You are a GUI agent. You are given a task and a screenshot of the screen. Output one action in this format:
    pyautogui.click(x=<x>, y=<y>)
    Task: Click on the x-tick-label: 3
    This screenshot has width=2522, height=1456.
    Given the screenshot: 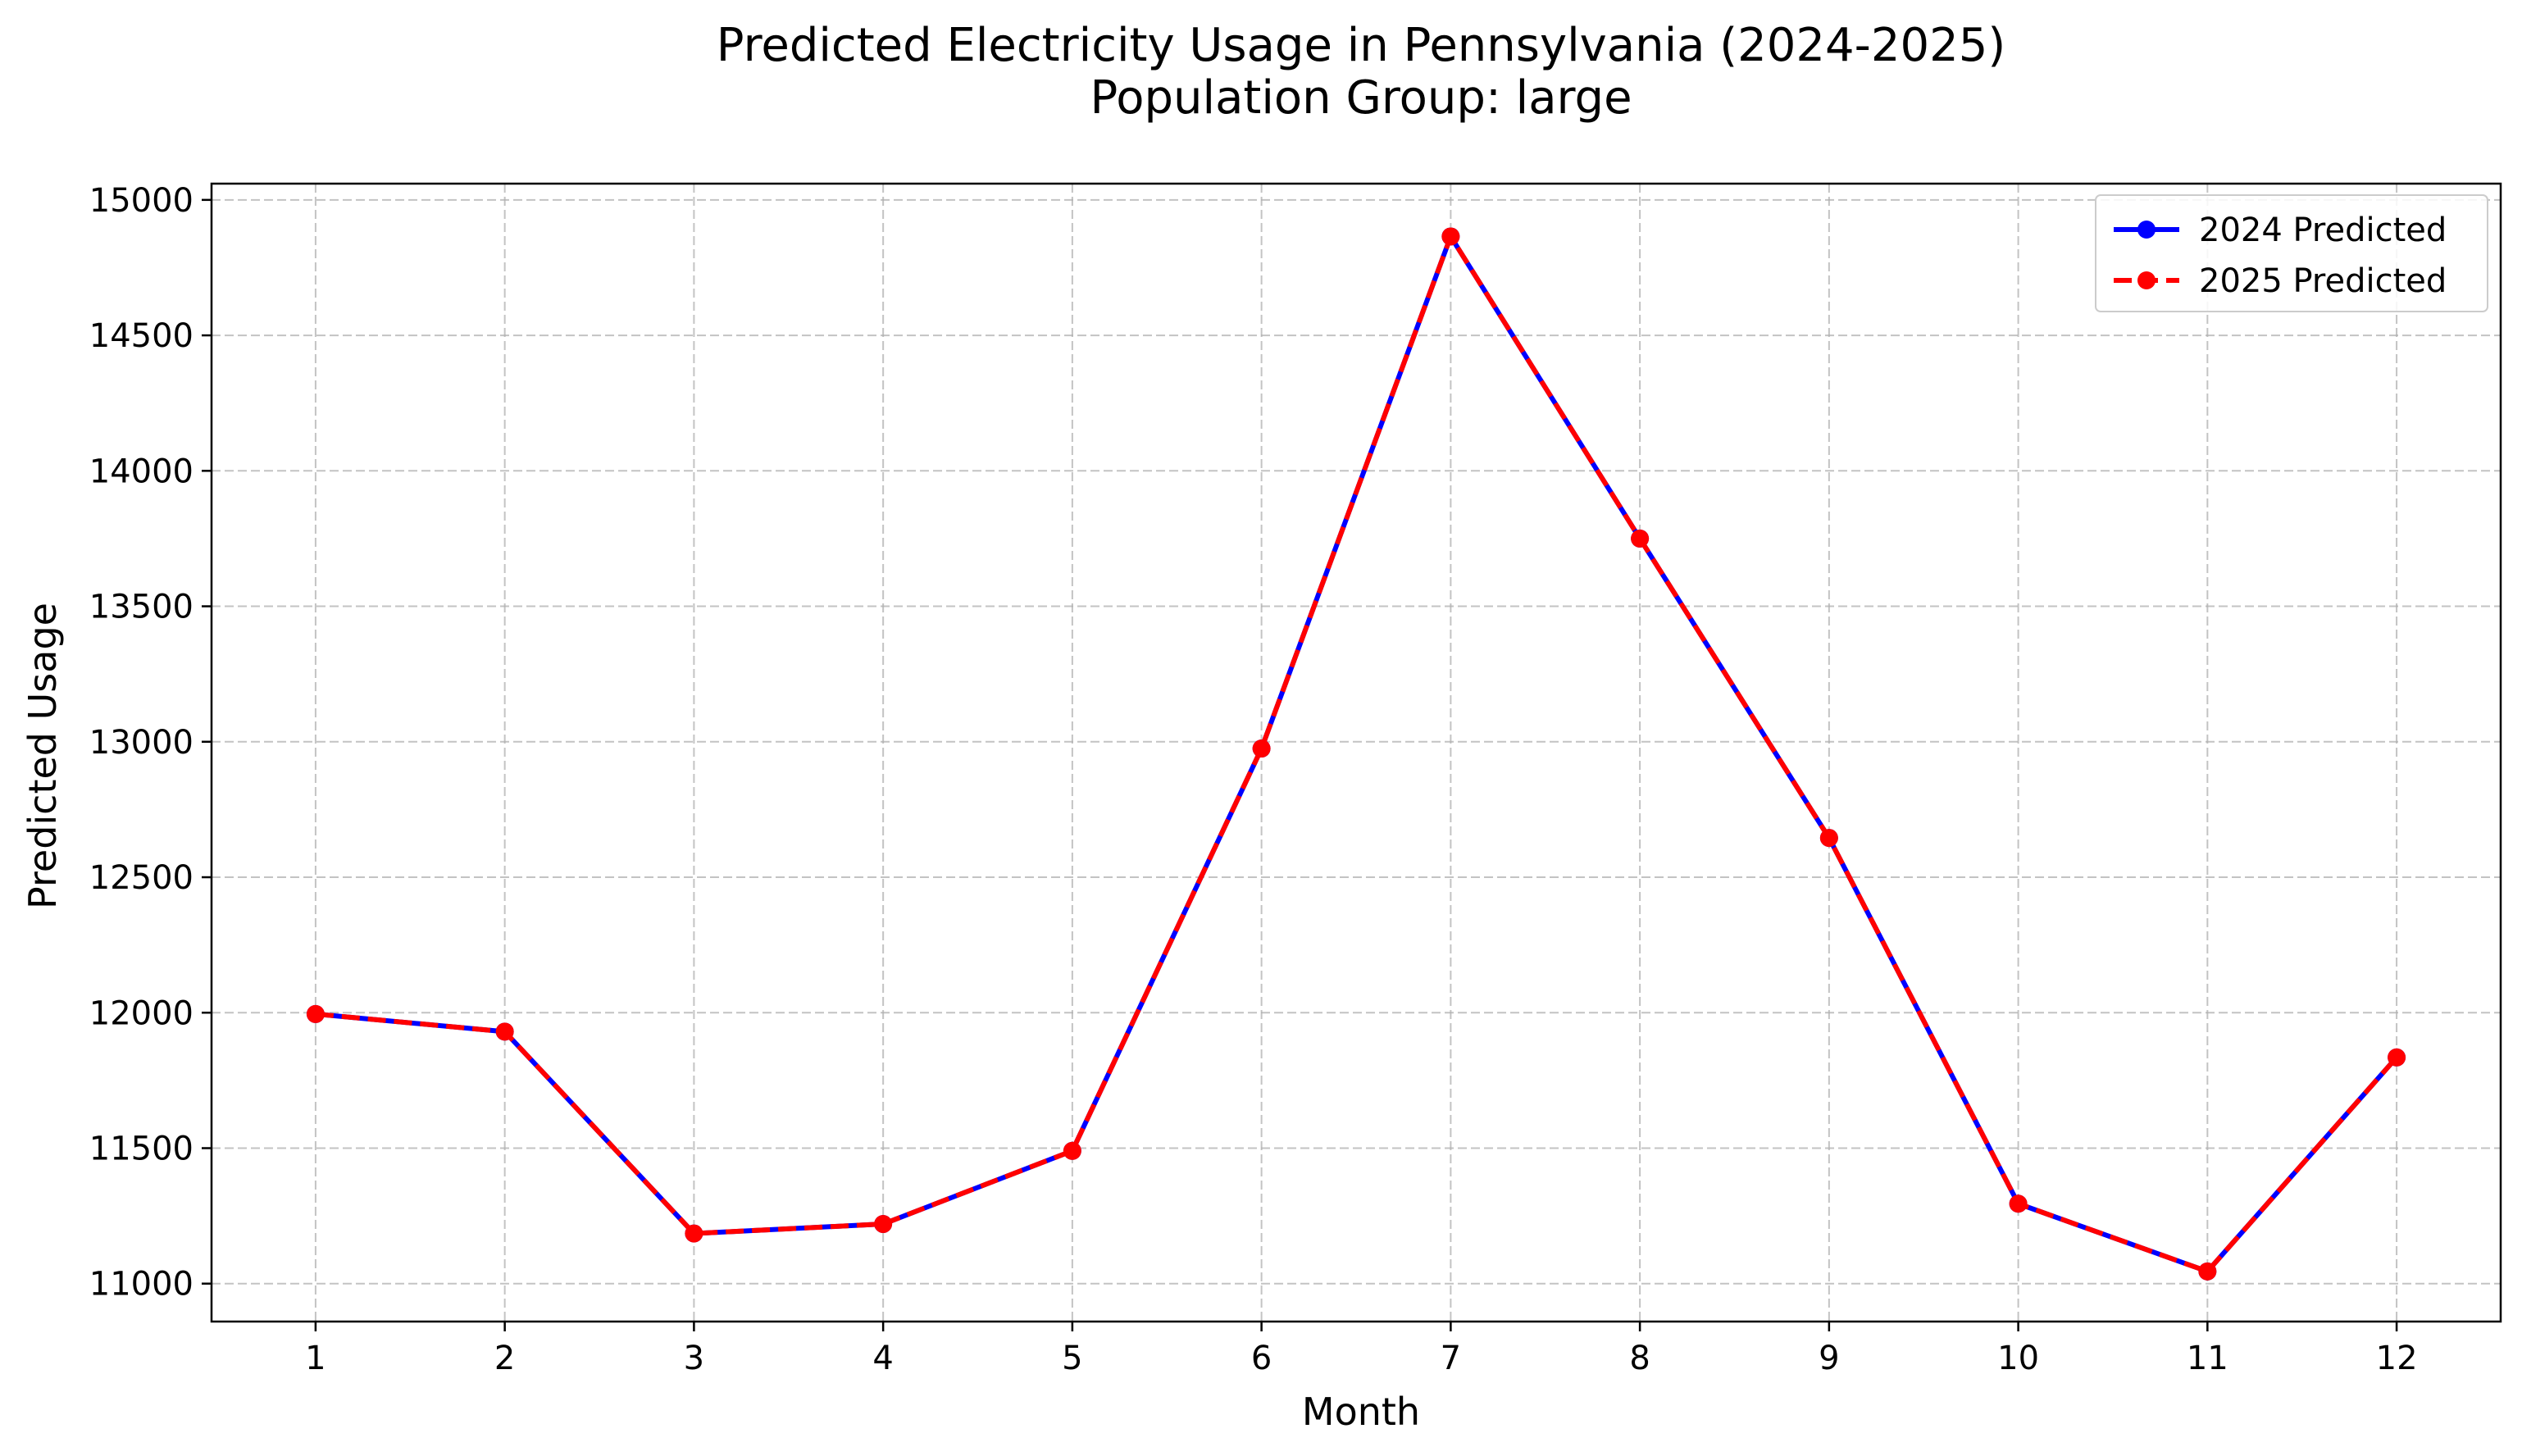 What is the action you would take?
    pyautogui.click(x=694, y=1358)
    